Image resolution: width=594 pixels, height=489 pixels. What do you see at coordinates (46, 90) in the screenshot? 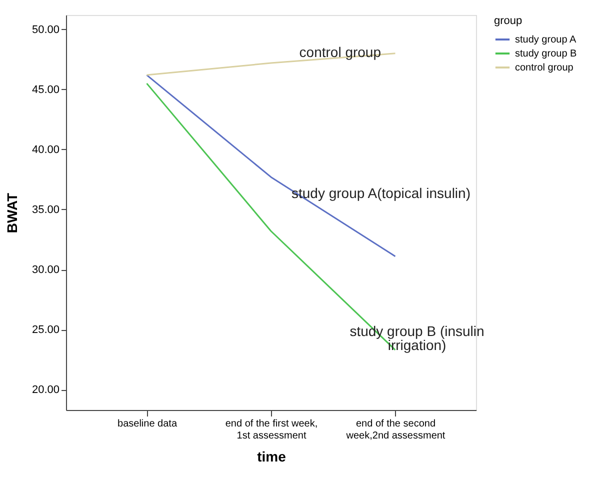
I see `y-tick-label: 45.00` at bounding box center [46, 90].